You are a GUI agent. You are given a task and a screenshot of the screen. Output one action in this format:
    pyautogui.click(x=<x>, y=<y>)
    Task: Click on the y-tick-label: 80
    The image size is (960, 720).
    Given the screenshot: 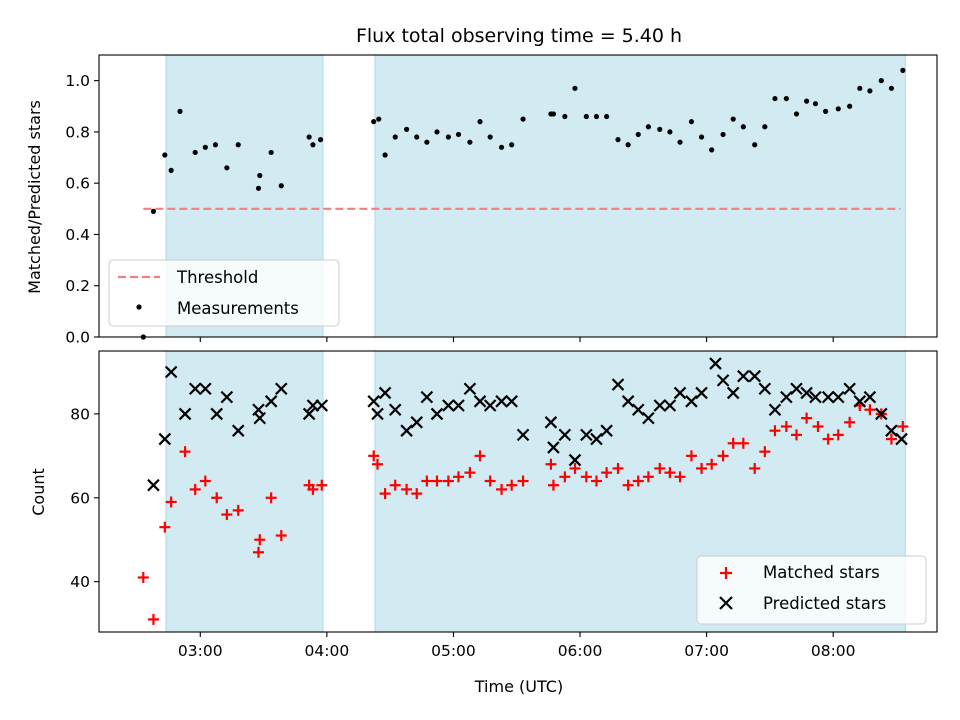 What is the action you would take?
    pyautogui.click(x=80, y=414)
    